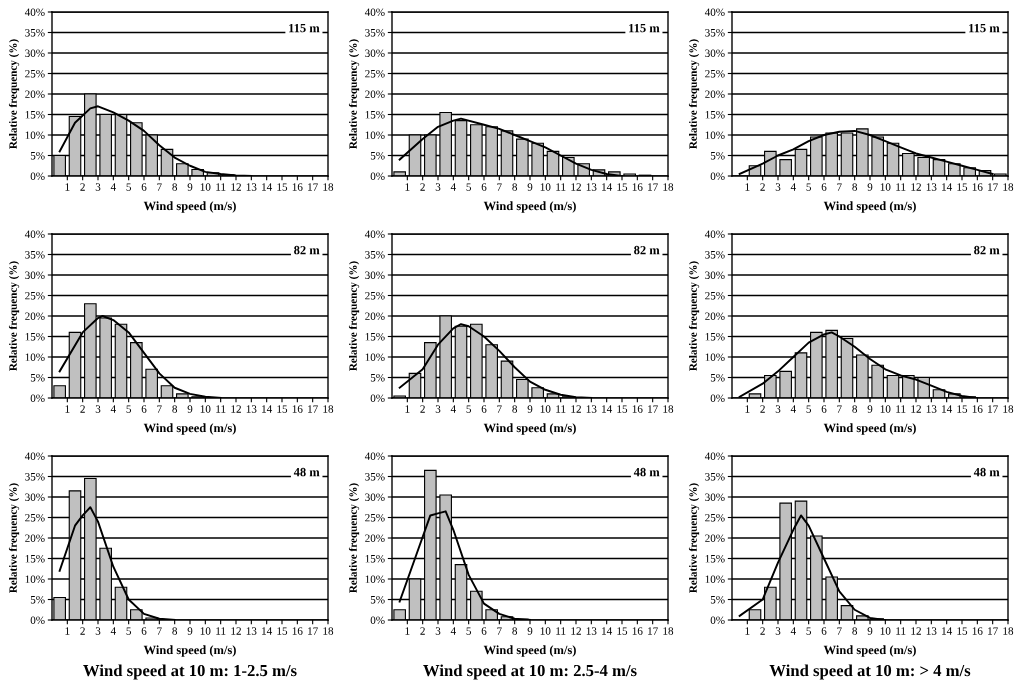  I want to click on text: Wind speed at 10 m: > 4 m/s, so click(870, 672).